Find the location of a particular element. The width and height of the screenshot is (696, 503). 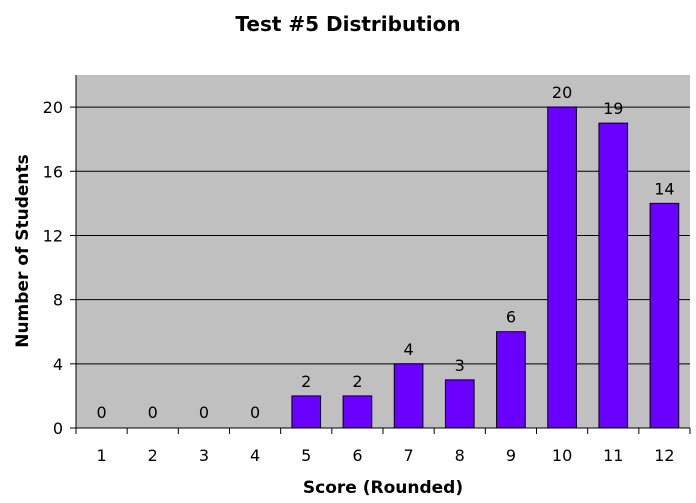

data-label: 3 is located at coordinates (460, 365).